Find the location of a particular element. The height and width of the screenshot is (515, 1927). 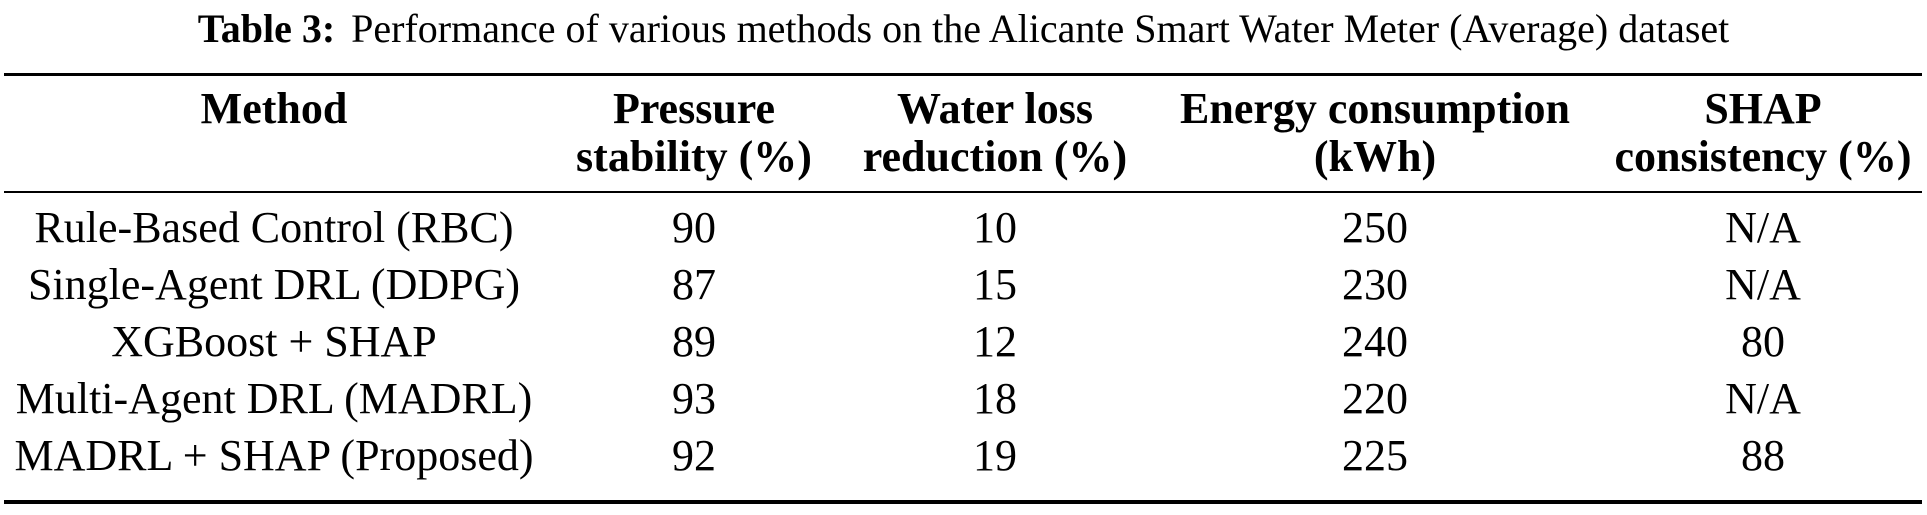

cell-pressure-stability: 90 is located at coordinates (694, 227).